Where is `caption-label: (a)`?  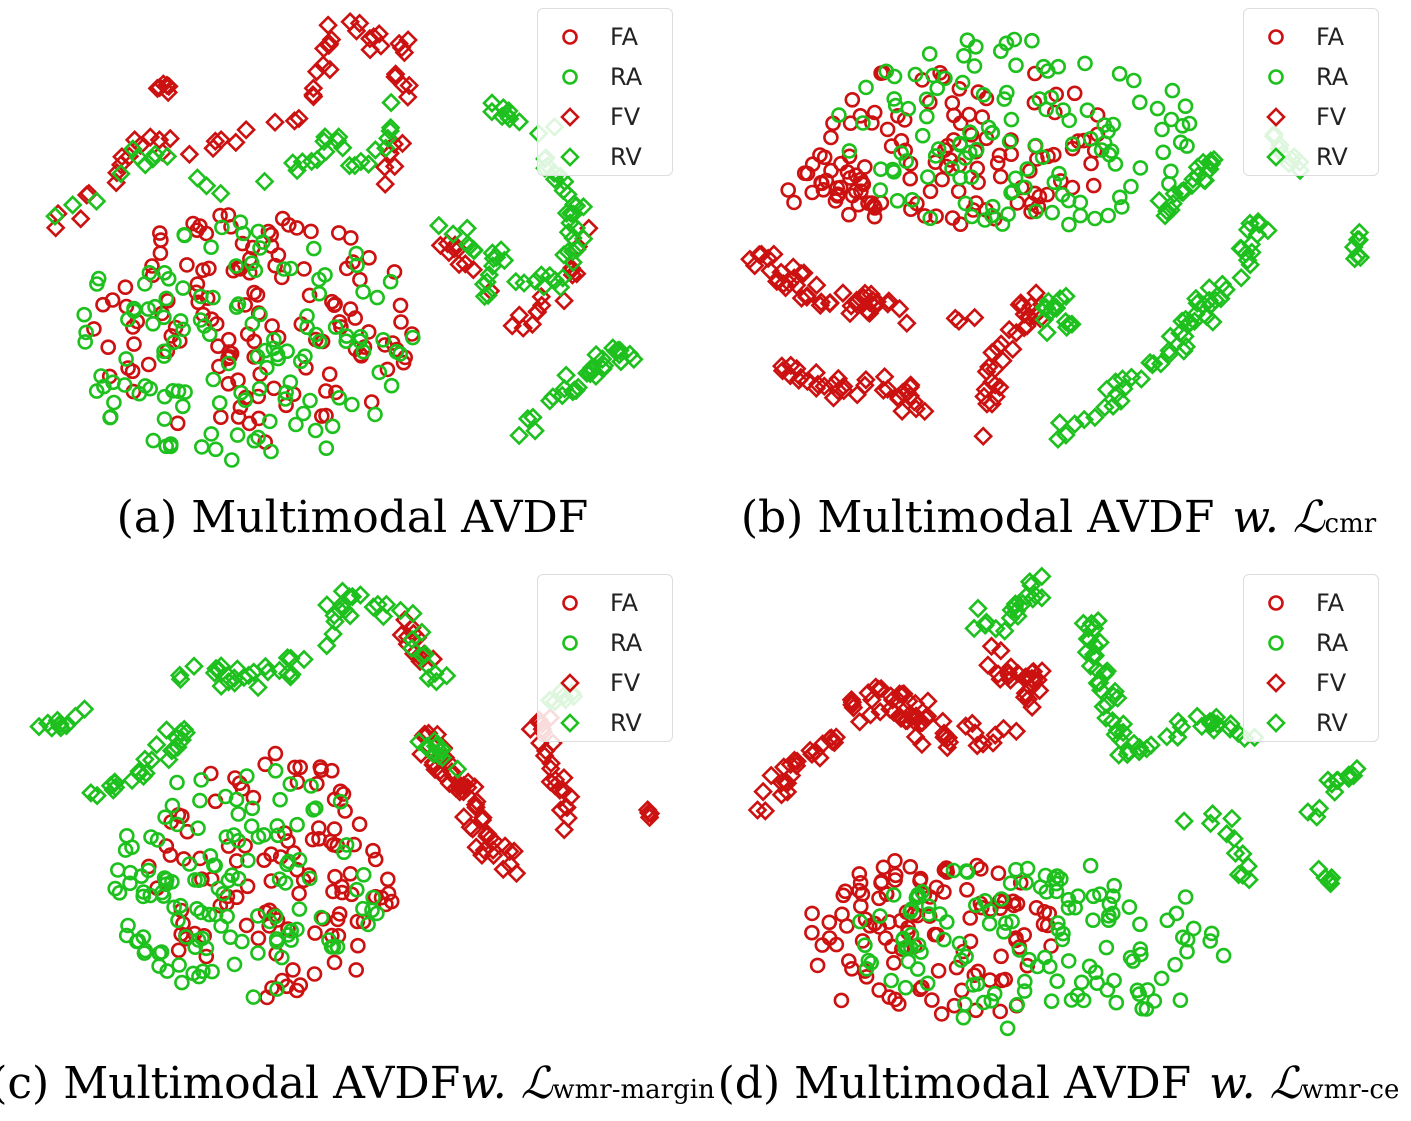 caption-label: (a) is located at coordinates (147, 517).